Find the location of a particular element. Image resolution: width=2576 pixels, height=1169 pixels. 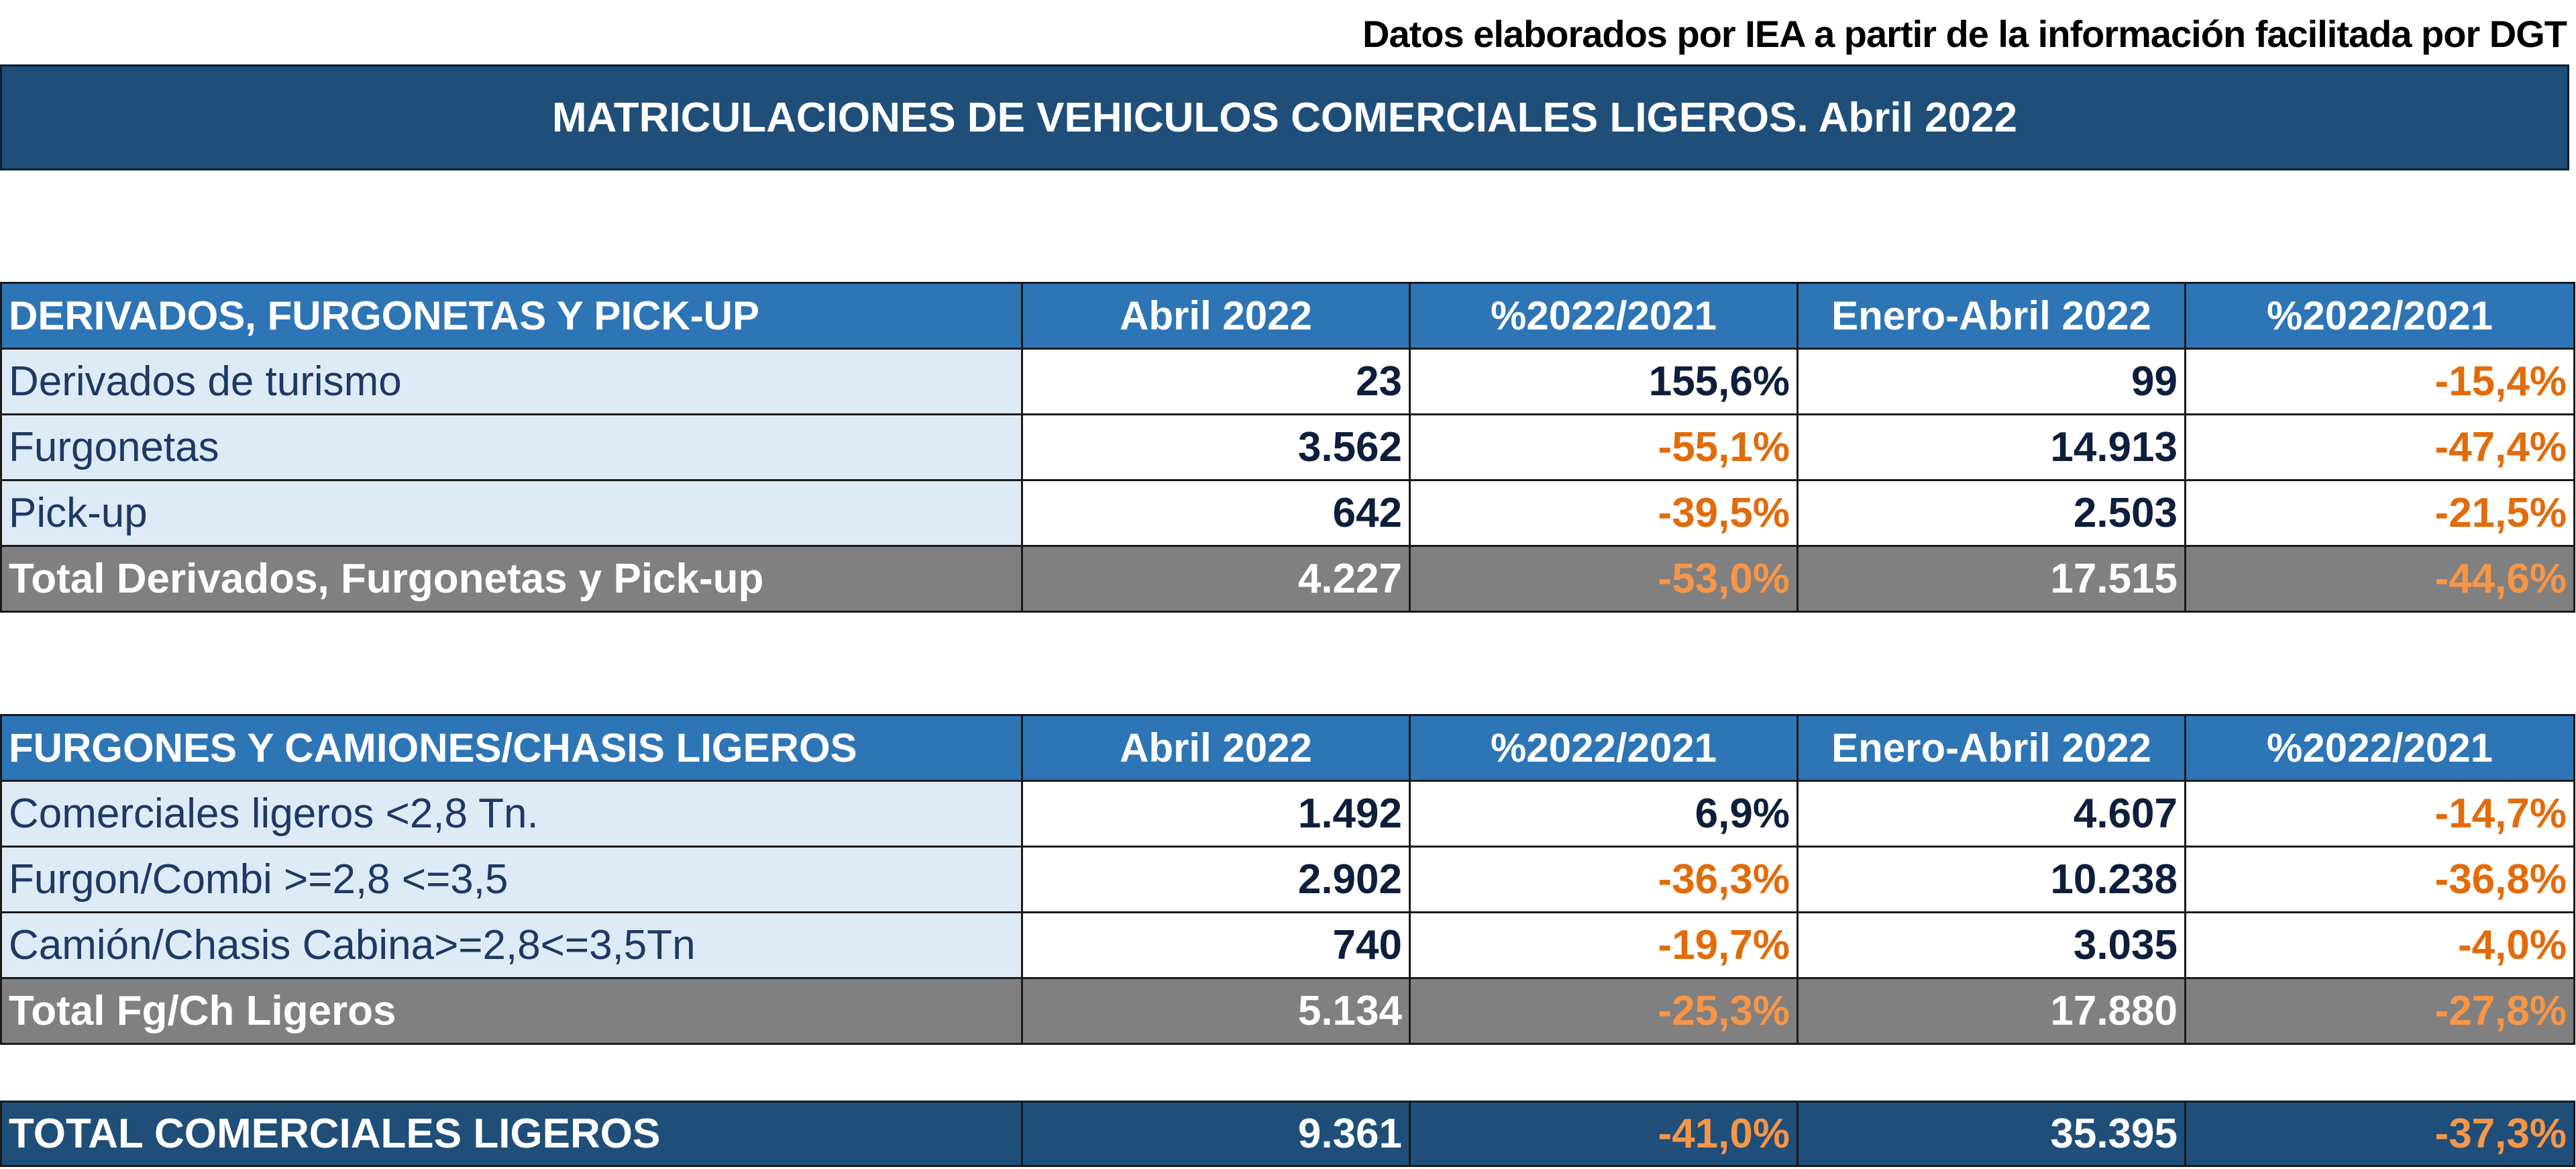

month-value: 3.562 is located at coordinates (1216, 447).